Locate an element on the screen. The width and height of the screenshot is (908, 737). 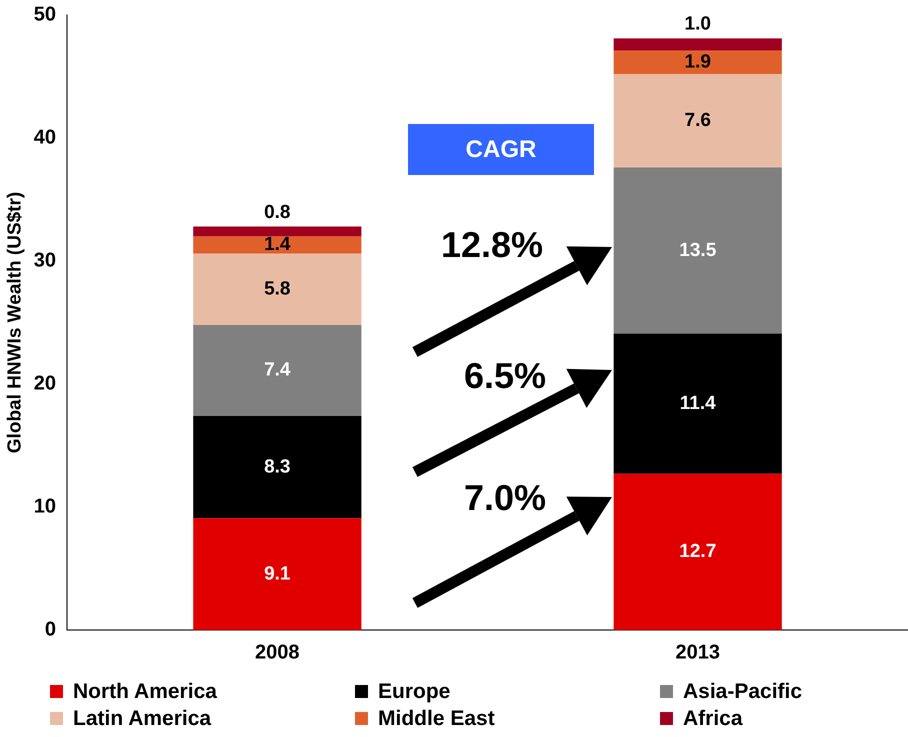
x-tick-label: 2013 is located at coordinates (698, 653).